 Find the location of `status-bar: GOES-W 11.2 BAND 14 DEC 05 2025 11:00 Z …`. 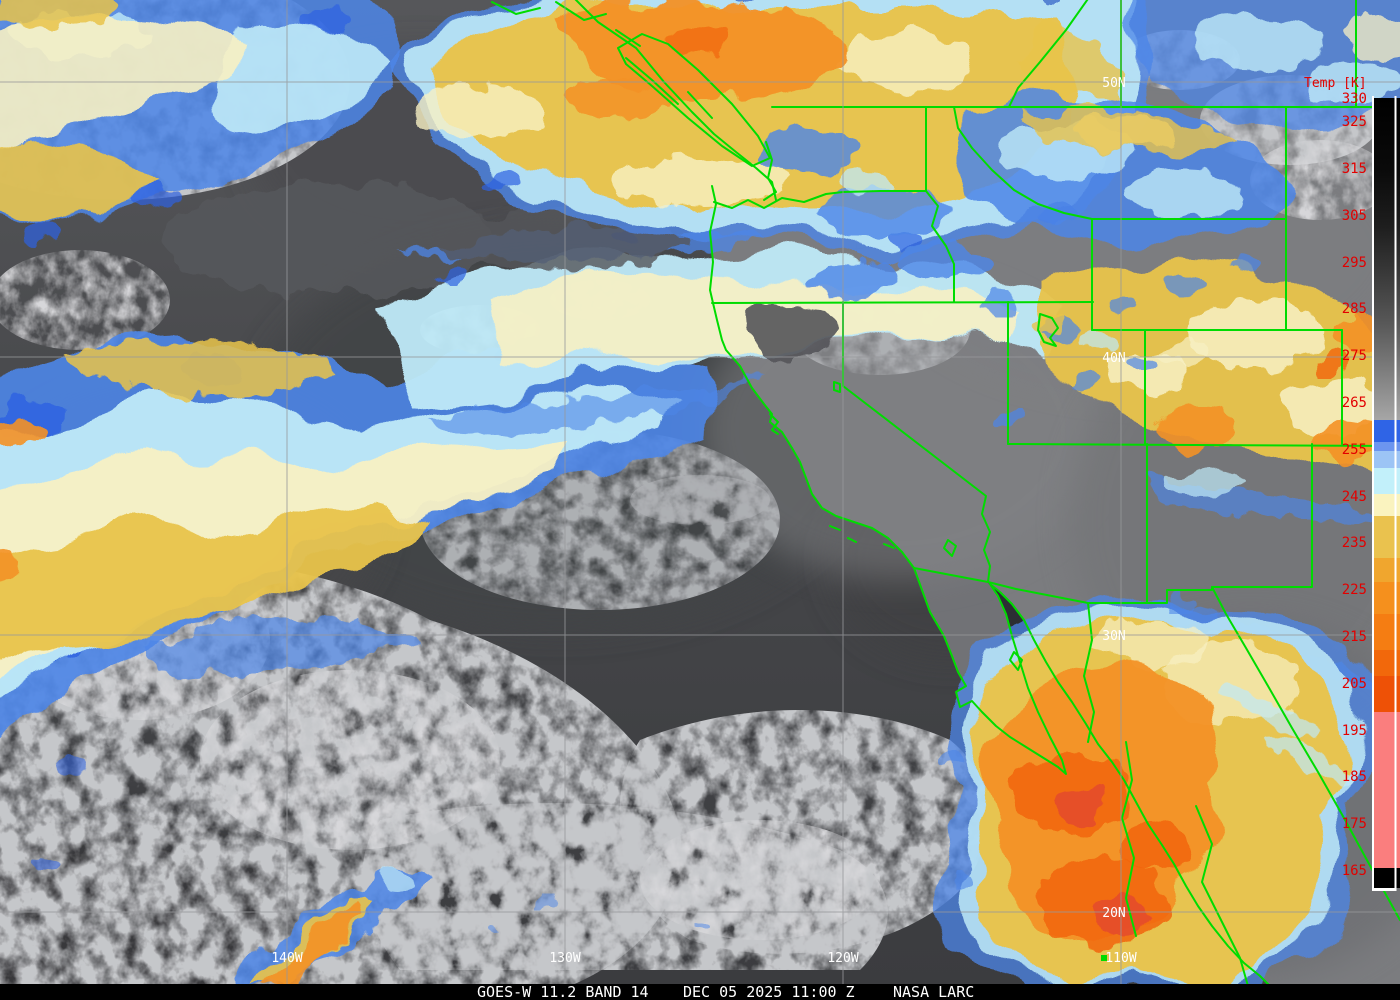

status-bar: GOES-W 11.2 BAND 14 DEC 05 2025 11:00 Z … is located at coordinates (700, 992).